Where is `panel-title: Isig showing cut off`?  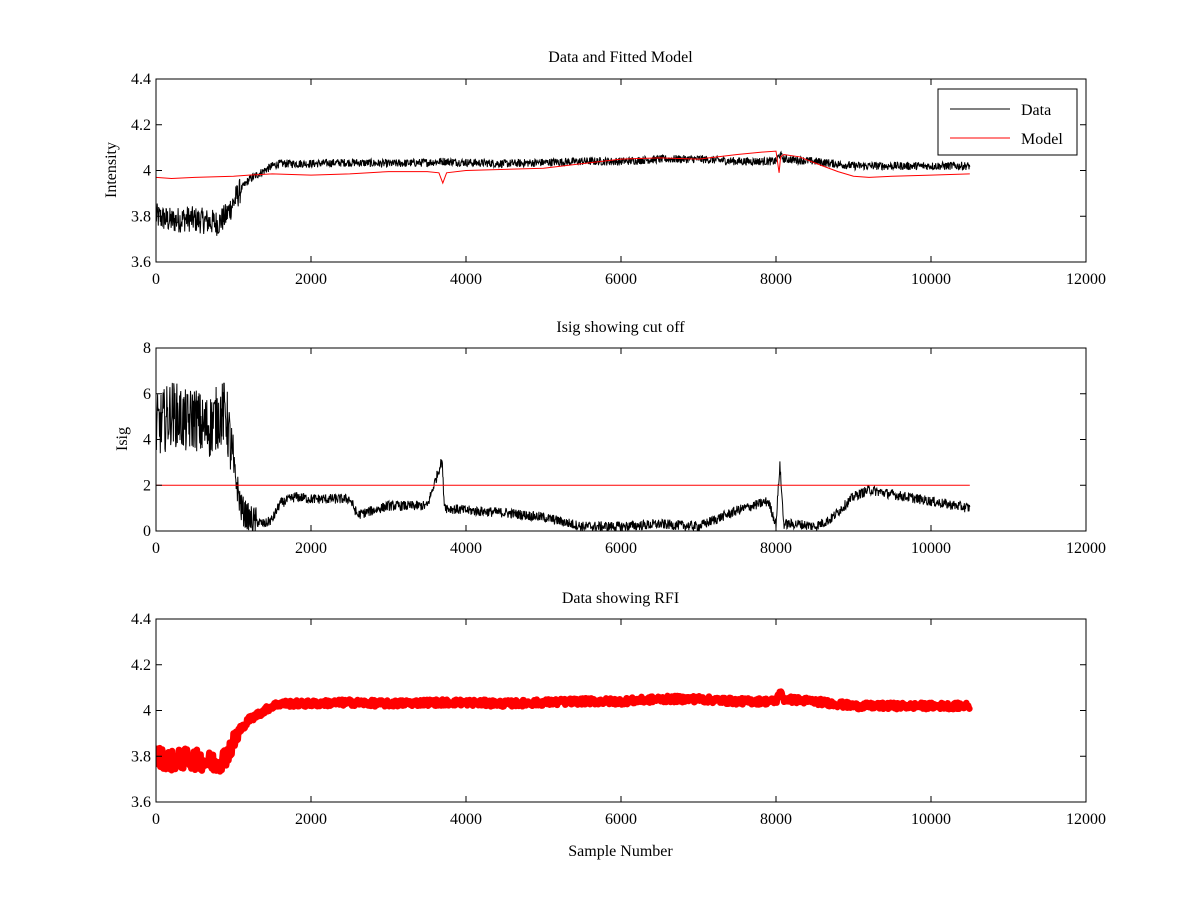
panel-title: Isig showing cut off is located at coordinates (620, 327).